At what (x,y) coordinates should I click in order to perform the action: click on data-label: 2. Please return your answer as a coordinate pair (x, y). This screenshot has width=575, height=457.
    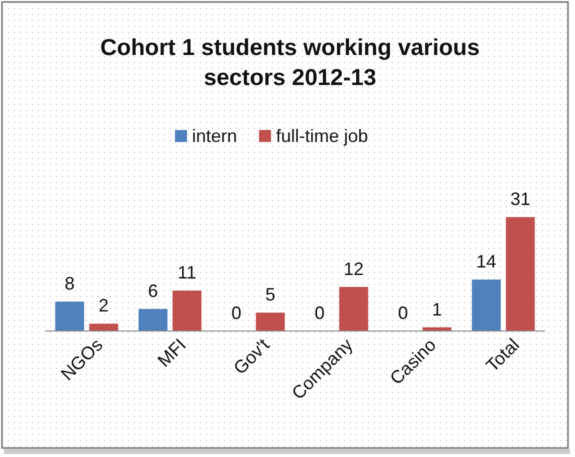
    Looking at the image, I should click on (103, 306).